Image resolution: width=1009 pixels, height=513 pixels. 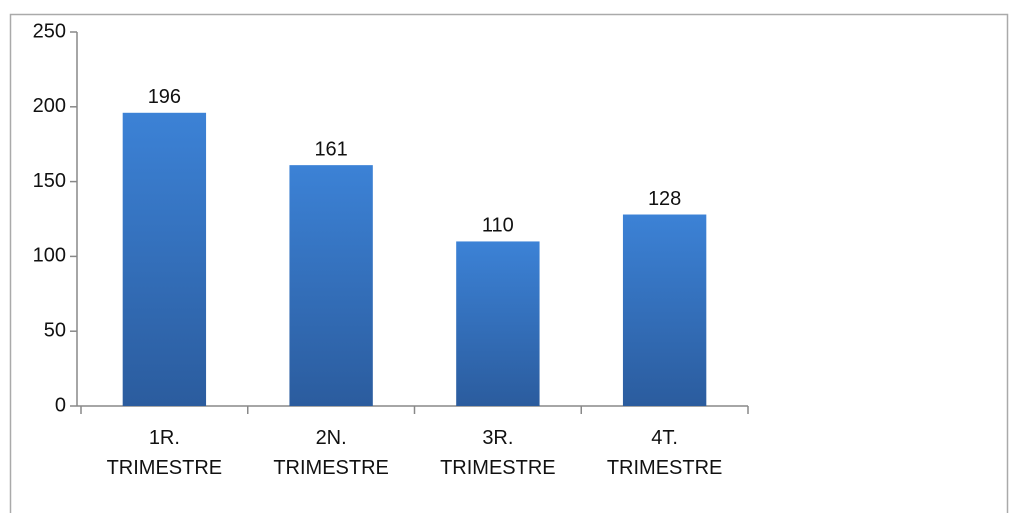 I want to click on data-label: 196, so click(x=164, y=97).